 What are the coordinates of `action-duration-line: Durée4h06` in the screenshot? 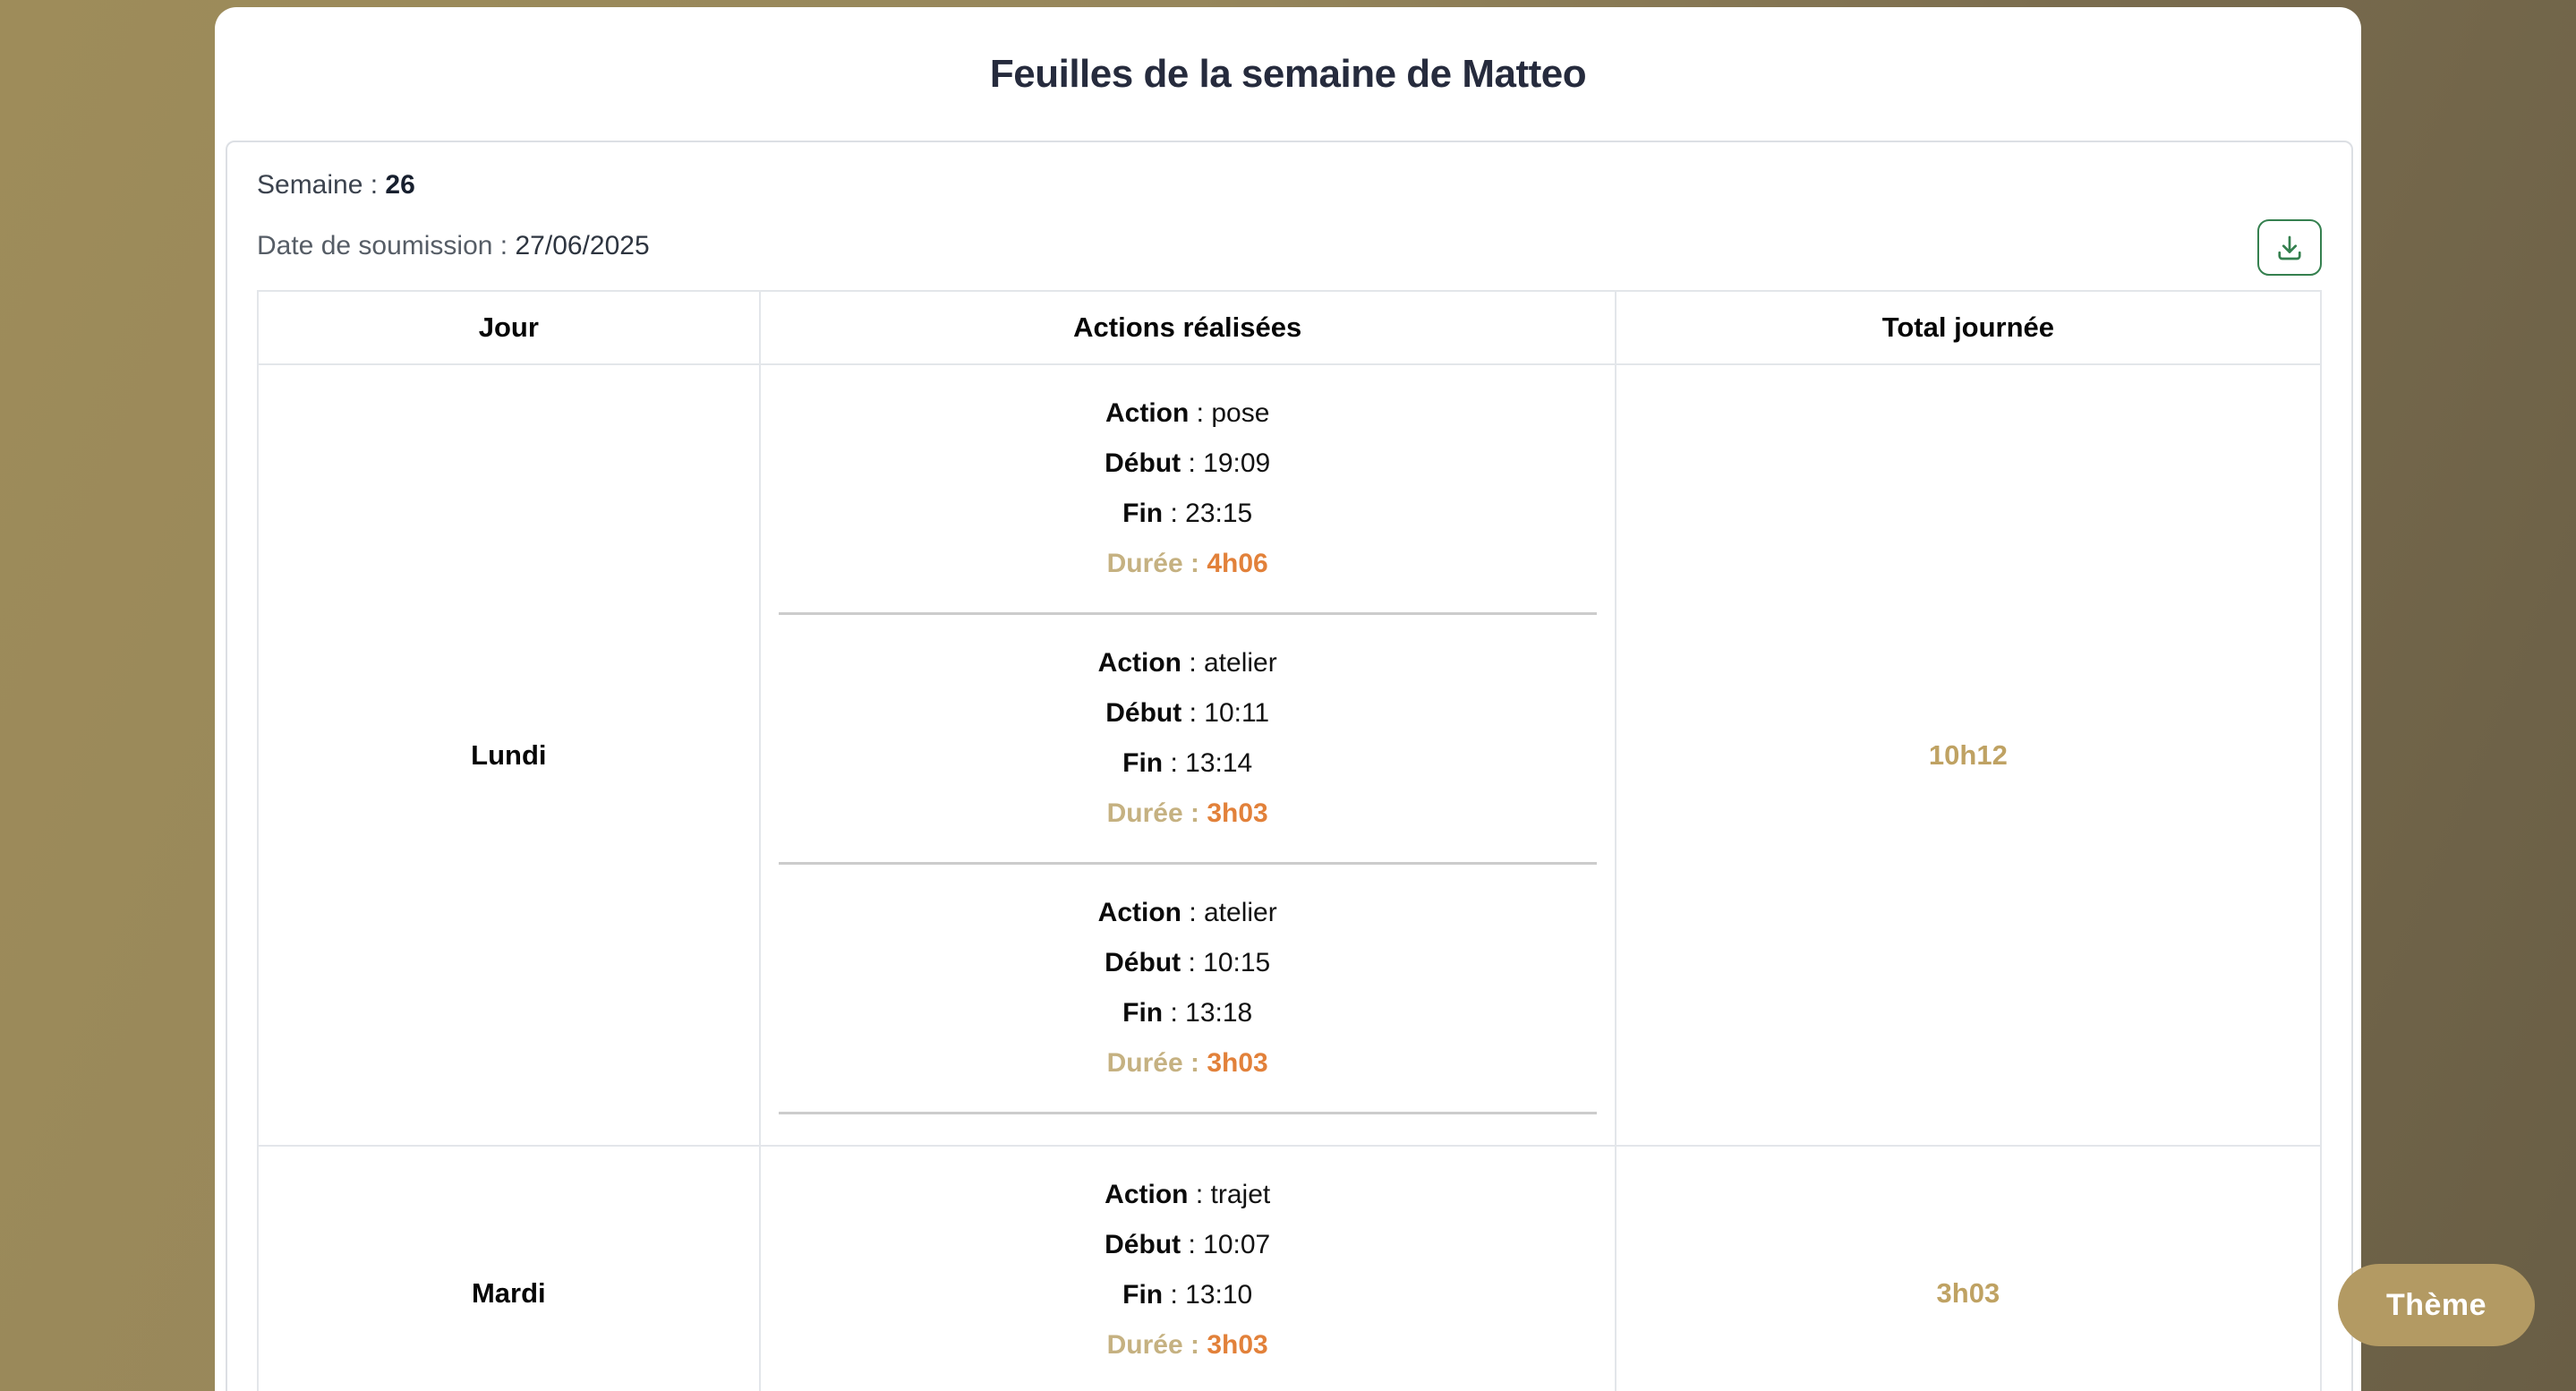 It's located at (1188, 564).